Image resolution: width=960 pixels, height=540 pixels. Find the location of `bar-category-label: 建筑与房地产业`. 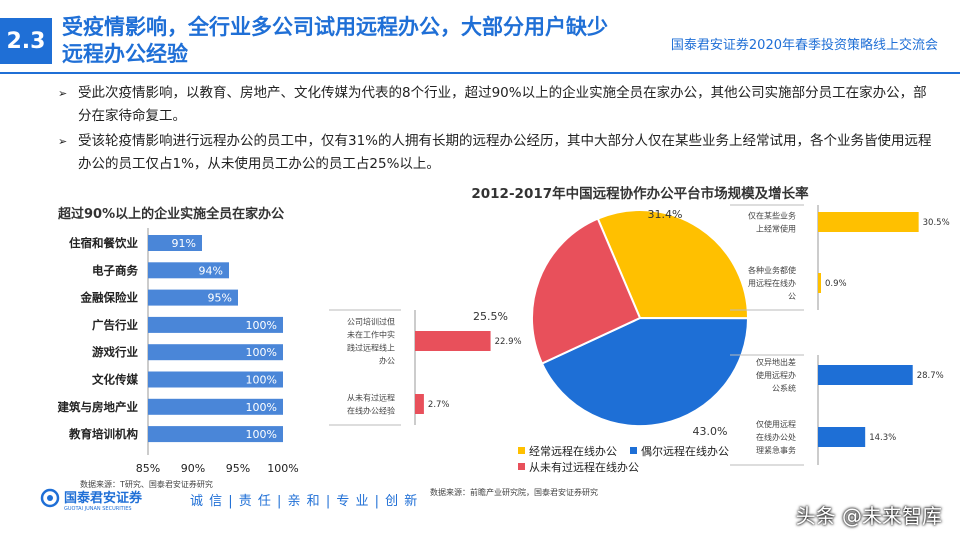

bar-category-label: 建筑与房地产业 is located at coordinates (98, 407).